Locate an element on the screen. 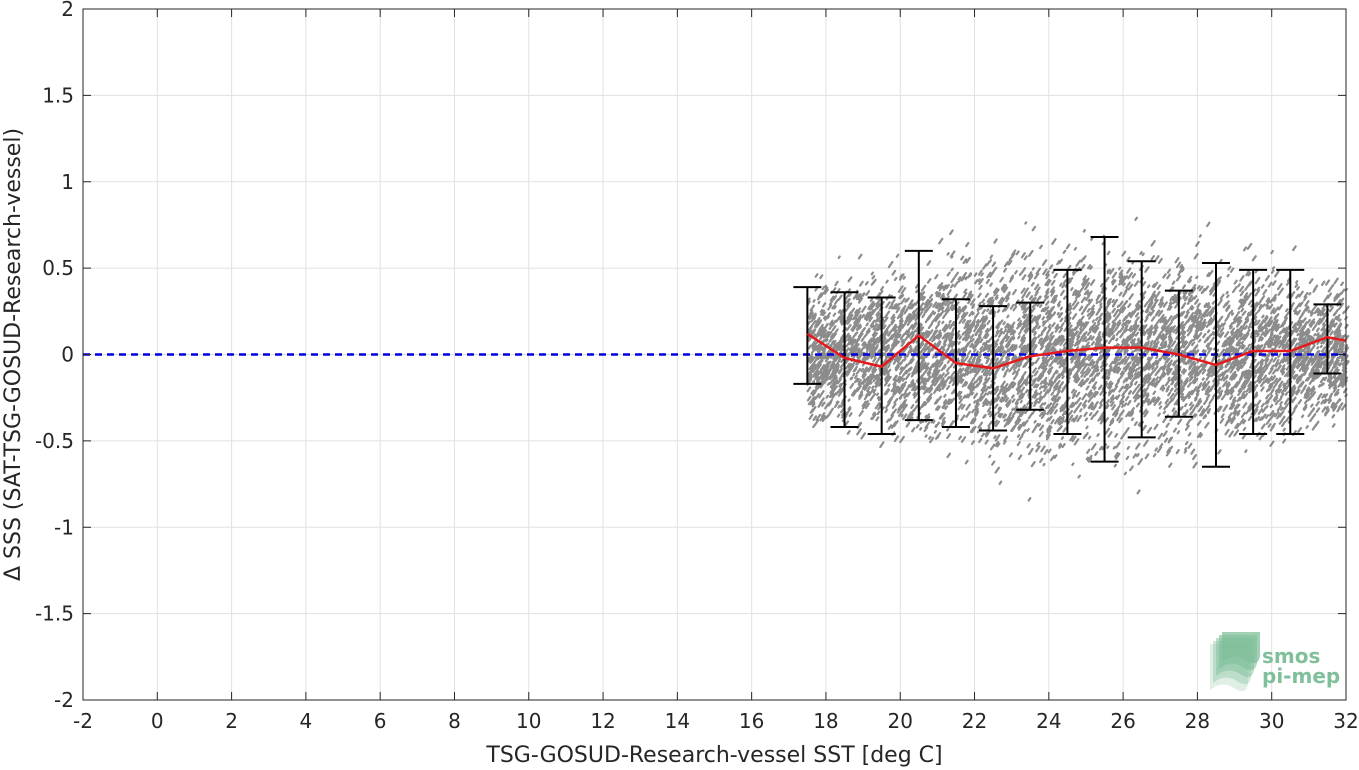  y-tick-label: 2 is located at coordinates (67, 10).